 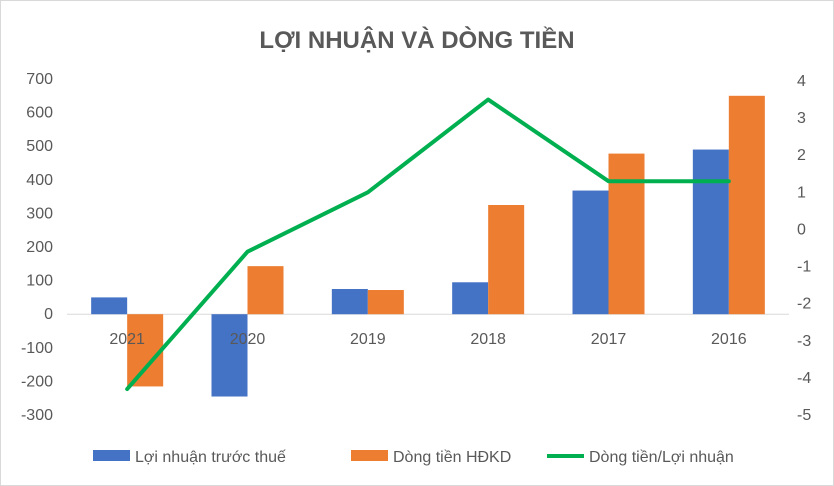 What do you see at coordinates (39, 113) in the screenshot?
I see `left-tick-label: 600` at bounding box center [39, 113].